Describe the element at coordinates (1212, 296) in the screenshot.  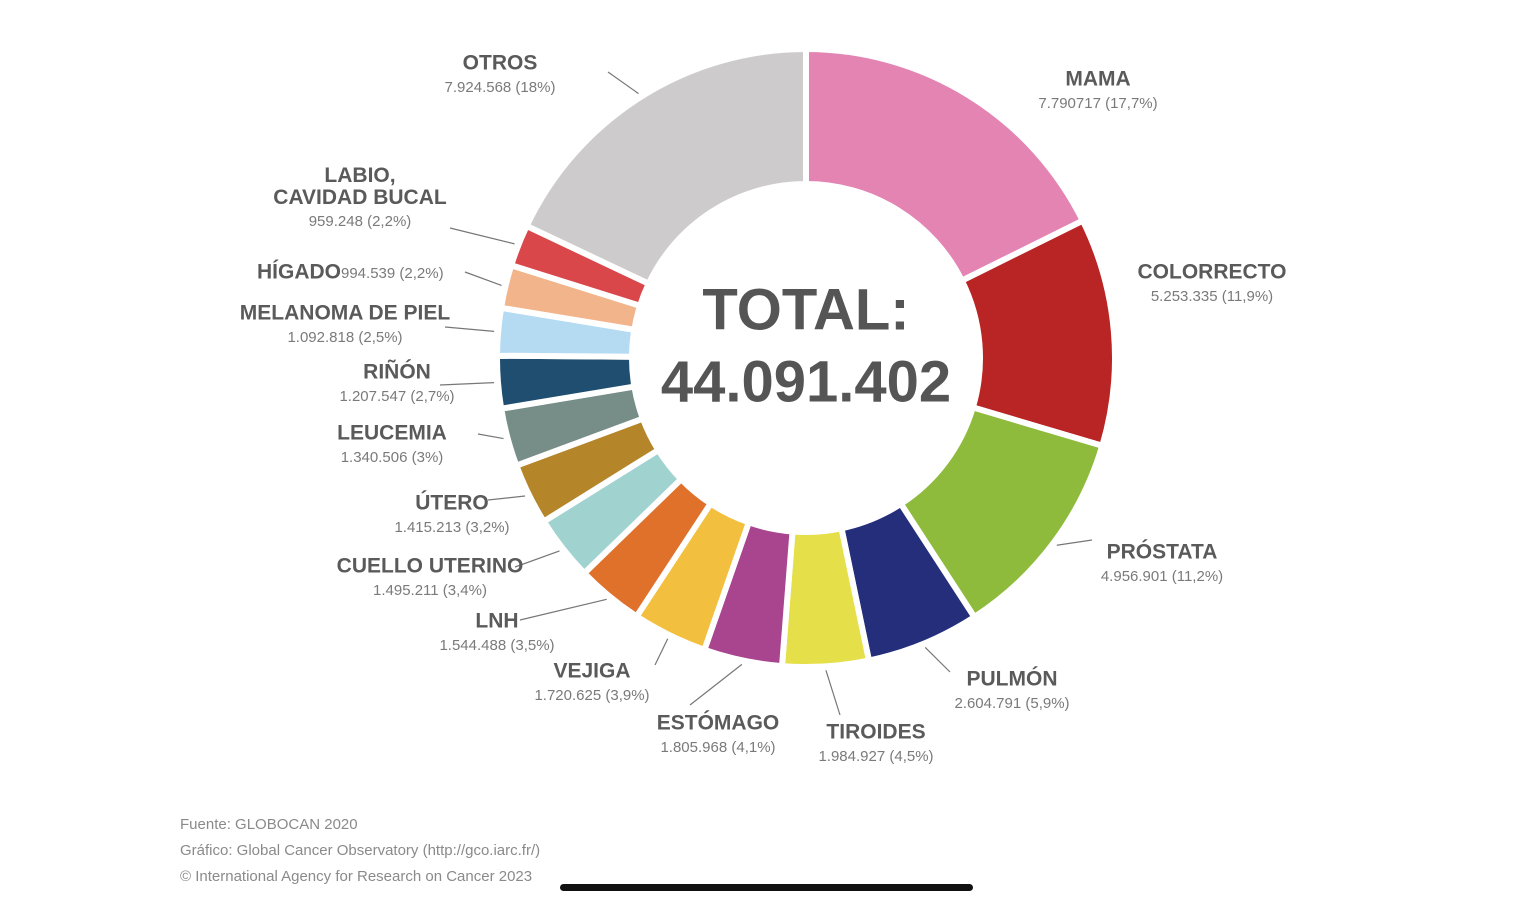
I see `value-label: 5.253.335 (11,9%)` at that location.